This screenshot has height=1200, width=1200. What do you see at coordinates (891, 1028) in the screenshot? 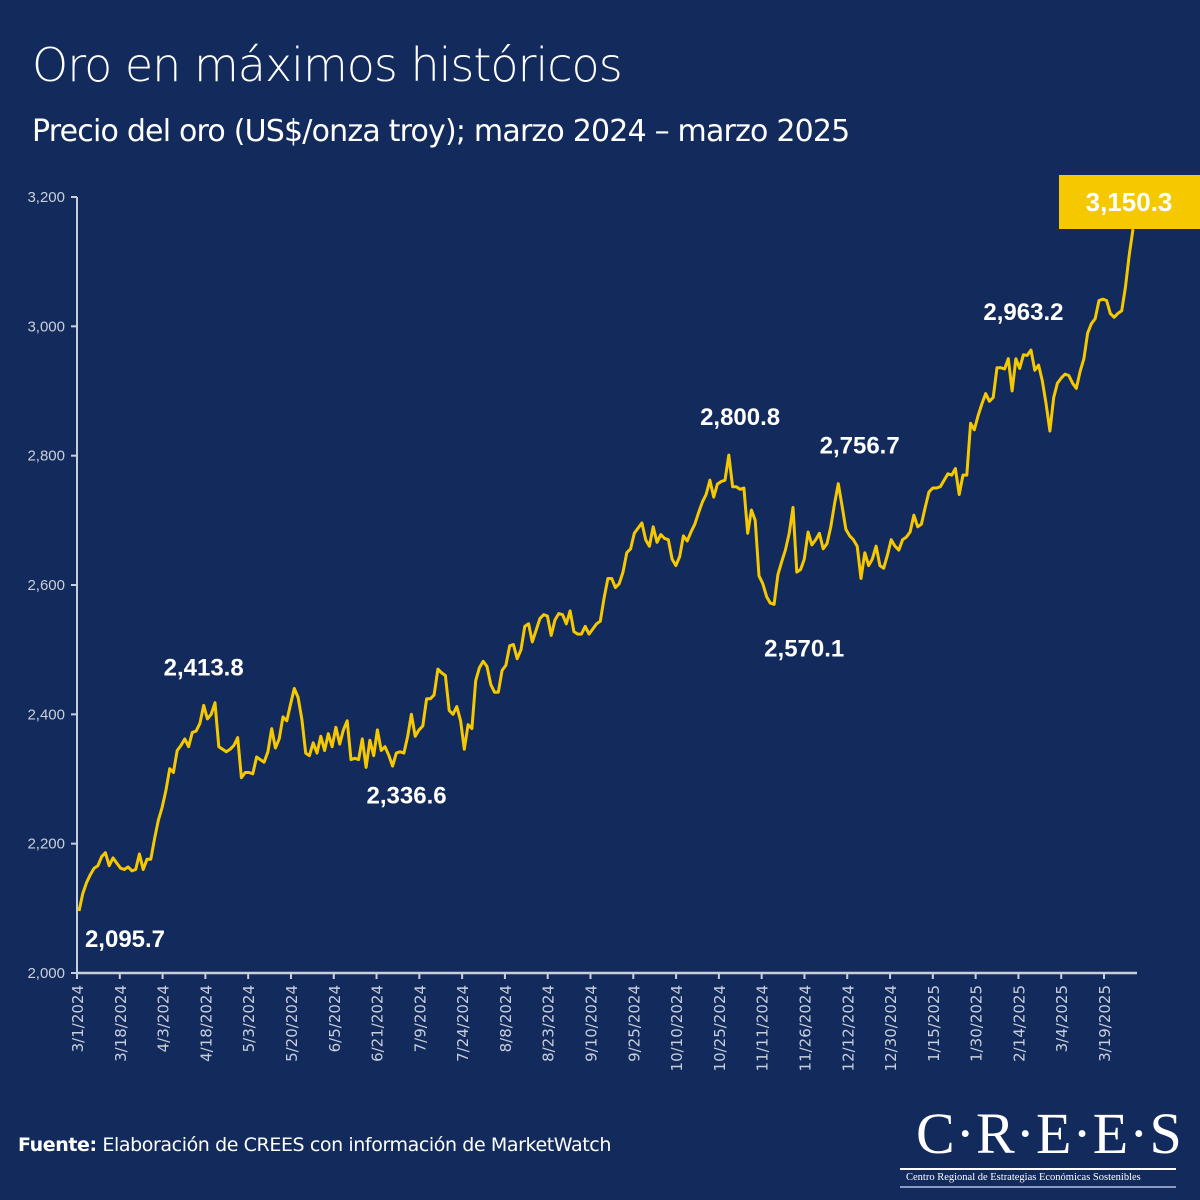
I see `x-tick-label: 12/30/2024` at bounding box center [891, 1028].